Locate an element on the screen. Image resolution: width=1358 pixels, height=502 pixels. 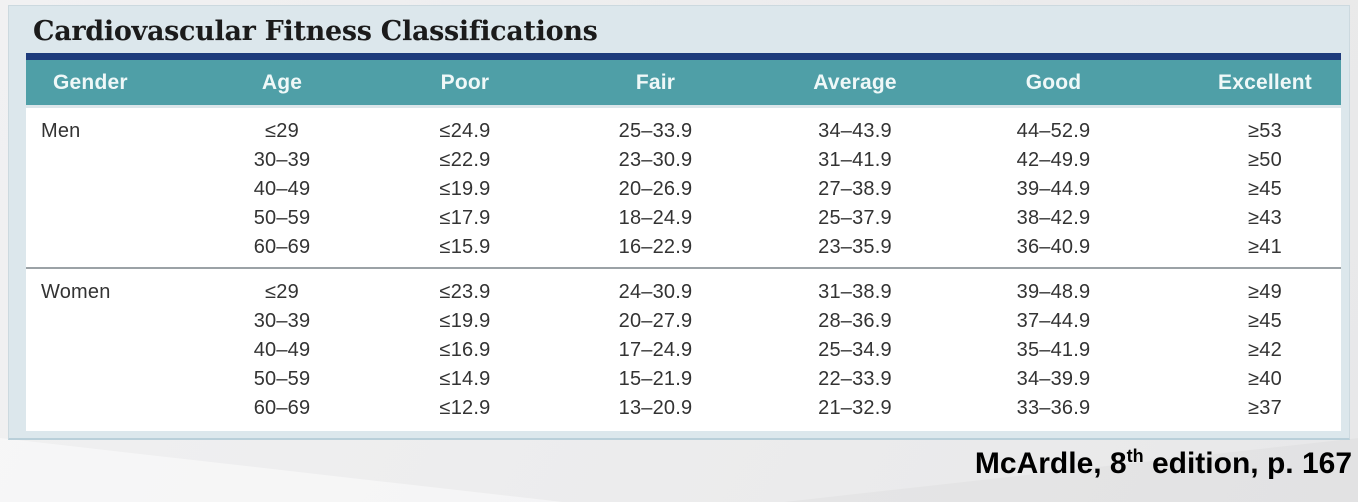
fair-cell: 20–26.9 is located at coordinates (655, 189).